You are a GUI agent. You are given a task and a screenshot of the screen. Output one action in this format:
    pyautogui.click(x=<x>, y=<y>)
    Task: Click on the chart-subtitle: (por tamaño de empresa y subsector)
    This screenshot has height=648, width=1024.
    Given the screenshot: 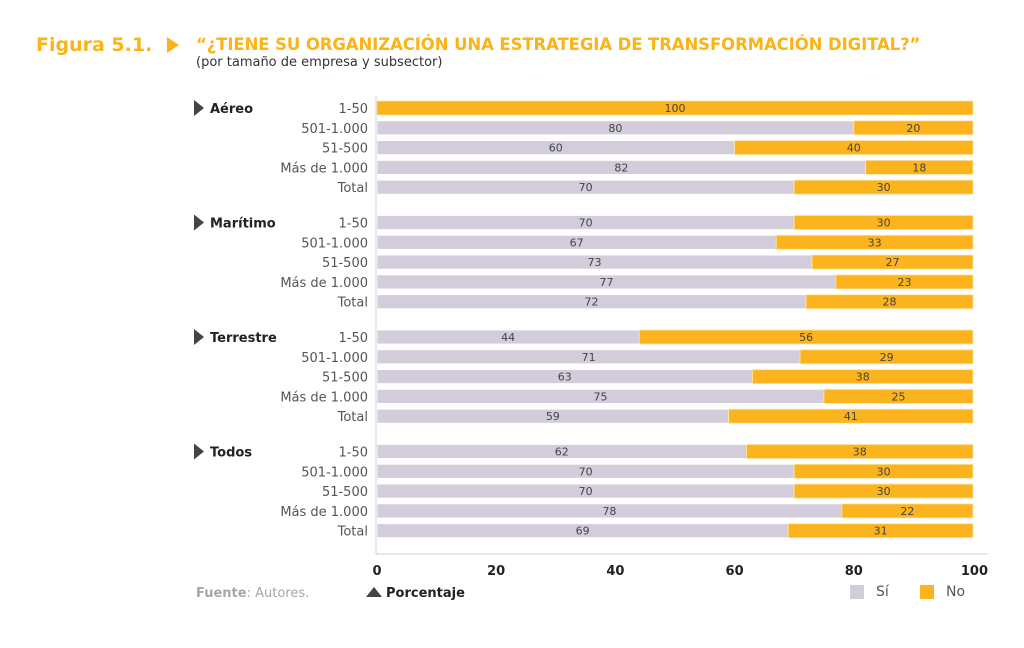 What is the action you would take?
    pyautogui.click(x=319, y=62)
    